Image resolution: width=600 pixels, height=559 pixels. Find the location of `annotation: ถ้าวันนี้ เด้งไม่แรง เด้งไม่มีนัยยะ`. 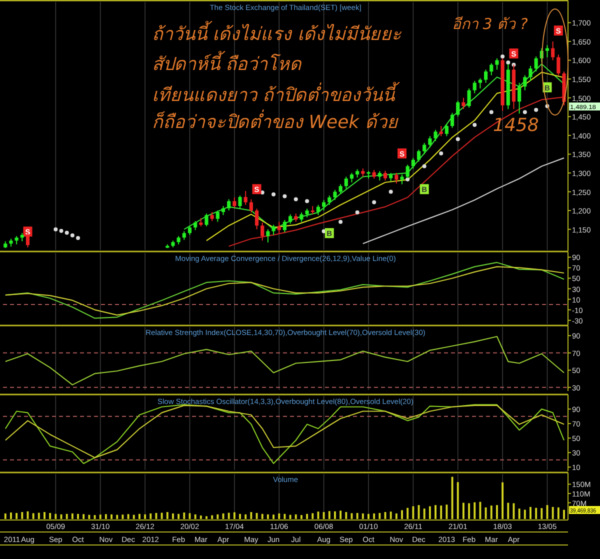

annotation: ถ้าวันนี้ เด้งไม่แรง เด้งไม่มีนัยยะ is located at coordinates (277, 32).